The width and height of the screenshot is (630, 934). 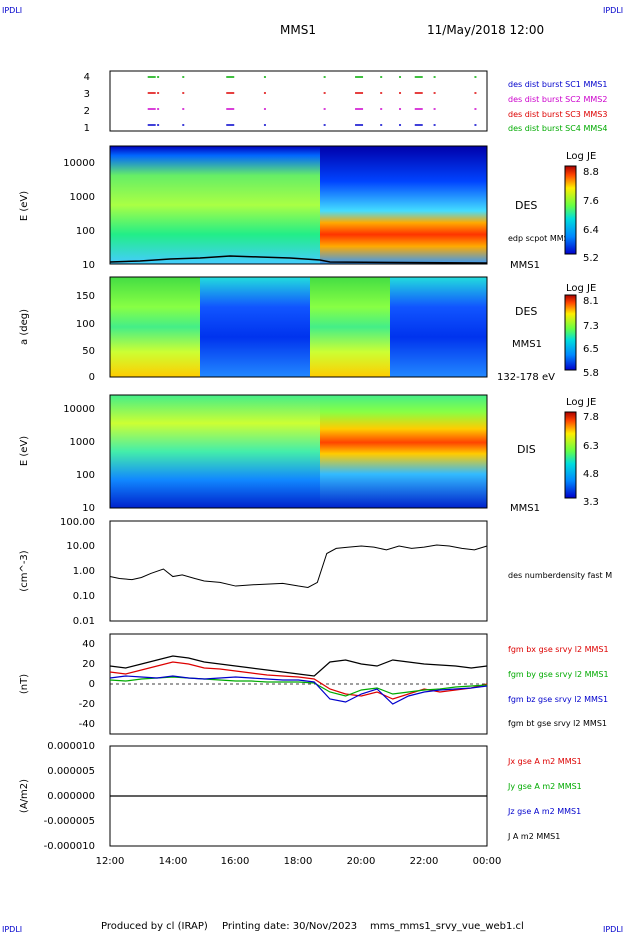 What do you see at coordinates (591, 474) in the screenshot?
I see `dis-energy-cbar-tick-3: 4.8` at bounding box center [591, 474].